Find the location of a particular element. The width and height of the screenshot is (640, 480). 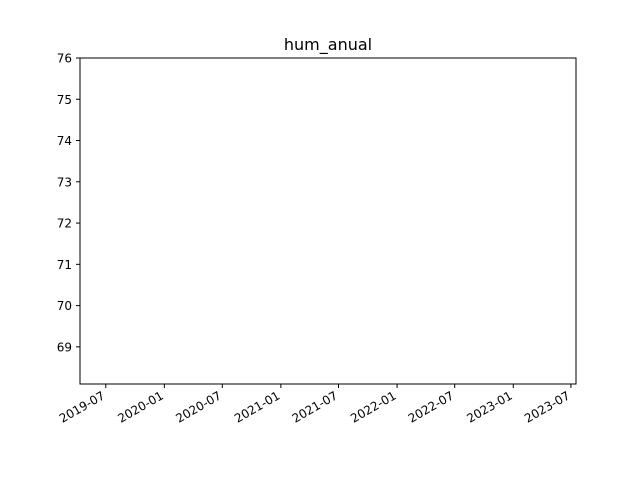

y-tick-label: 75 is located at coordinates (64, 100).